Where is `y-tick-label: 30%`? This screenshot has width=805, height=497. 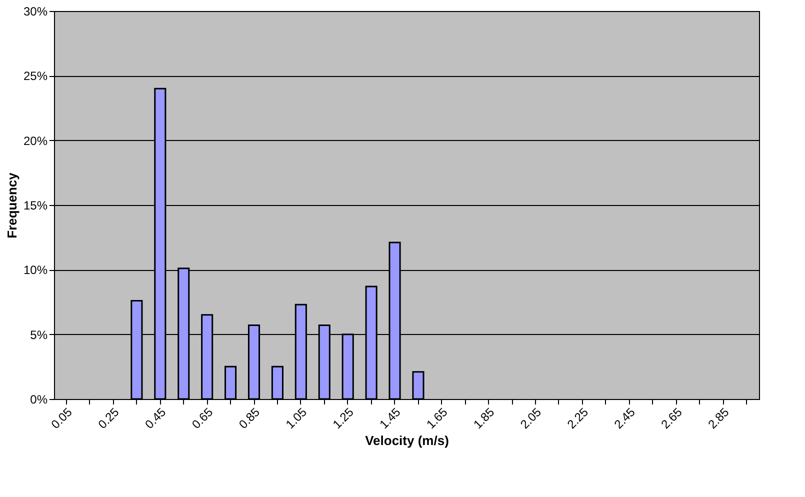 y-tick-label: 30% is located at coordinates (35, 11).